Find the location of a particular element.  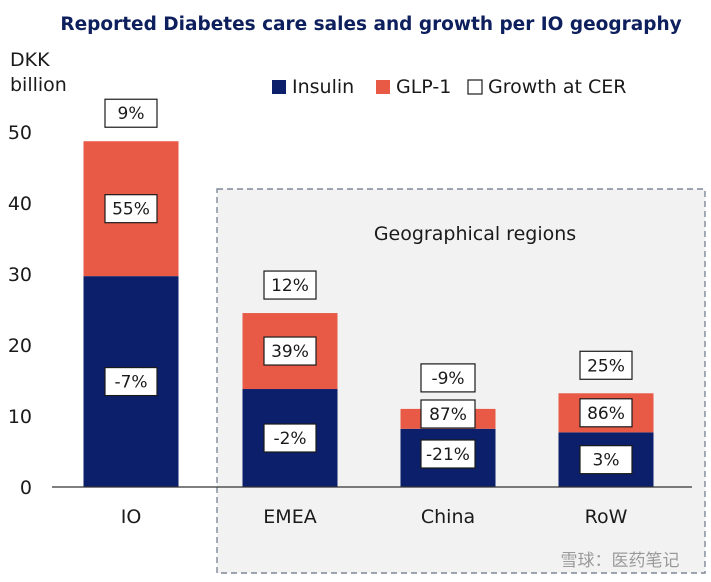

y-axis-unit: DKK billion is located at coordinates (38, 72).